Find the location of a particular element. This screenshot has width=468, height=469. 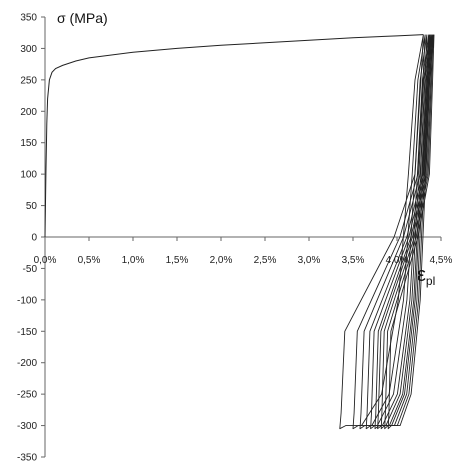

y-tick-label: -350 is located at coordinates (27, 458).